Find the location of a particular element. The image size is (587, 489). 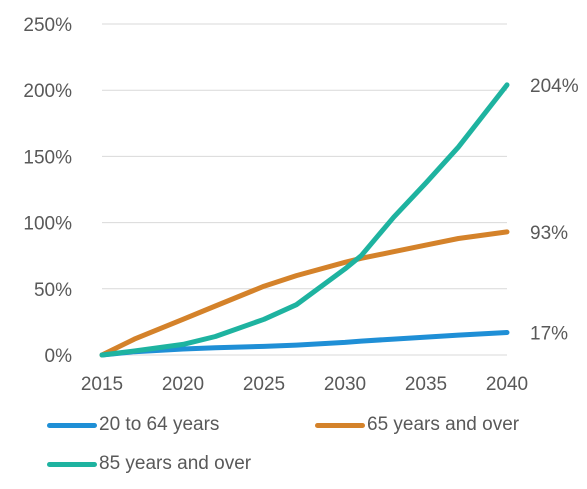

y-axis-tick-labels: 0% 50% 100% 150% 200% 250% is located at coordinates (47, 191).